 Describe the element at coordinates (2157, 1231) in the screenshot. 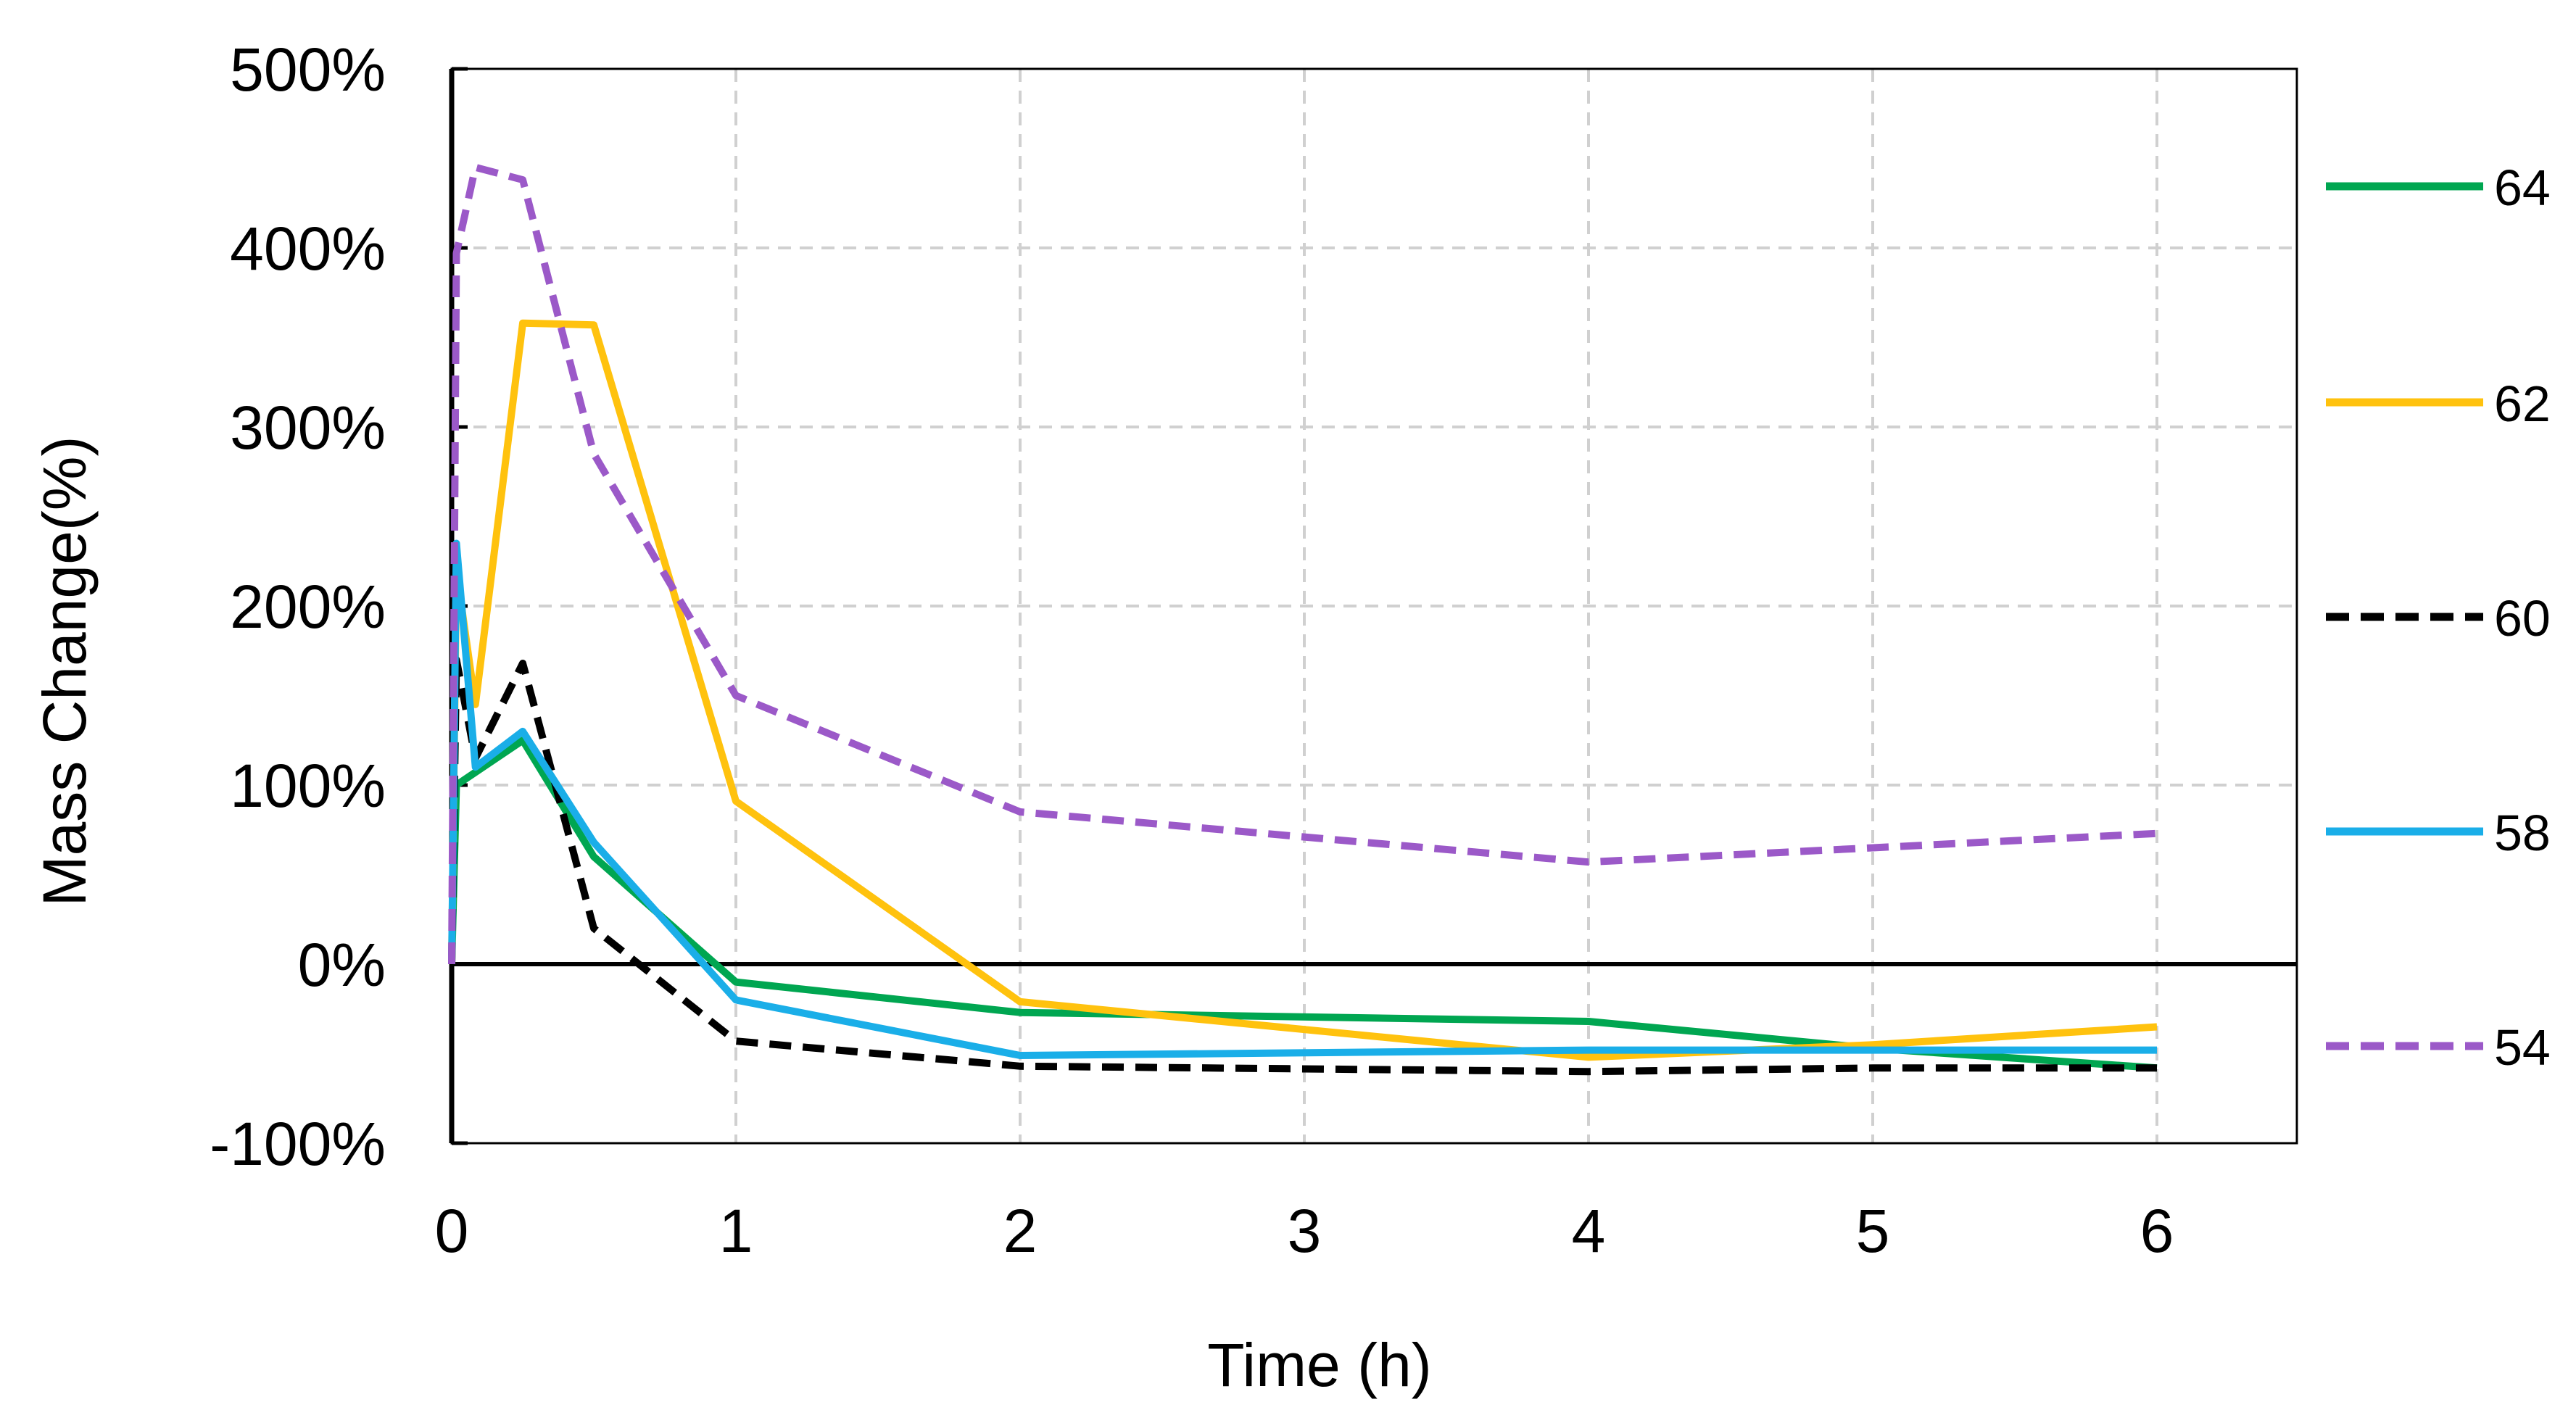

I see `x-tick-label: 6` at that location.